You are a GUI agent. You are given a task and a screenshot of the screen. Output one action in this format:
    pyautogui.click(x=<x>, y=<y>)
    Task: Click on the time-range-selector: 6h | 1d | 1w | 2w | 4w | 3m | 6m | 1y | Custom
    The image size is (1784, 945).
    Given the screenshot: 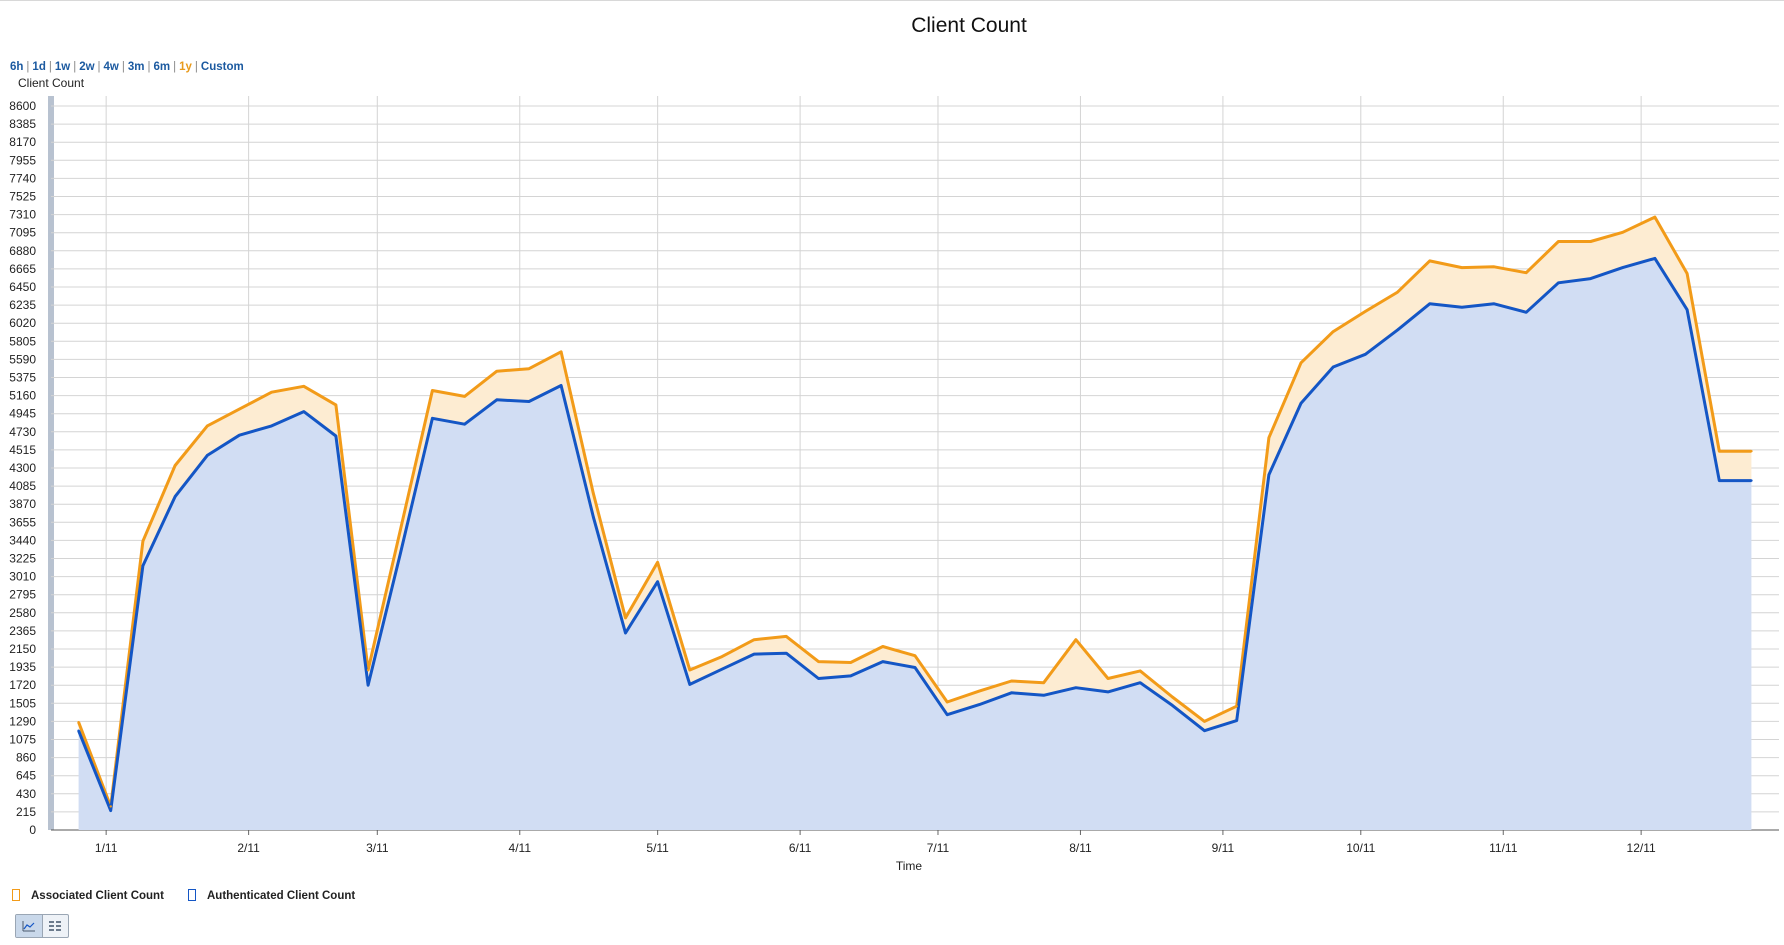 What is the action you would take?
    pyautogui.click(x=127, y=67)
    